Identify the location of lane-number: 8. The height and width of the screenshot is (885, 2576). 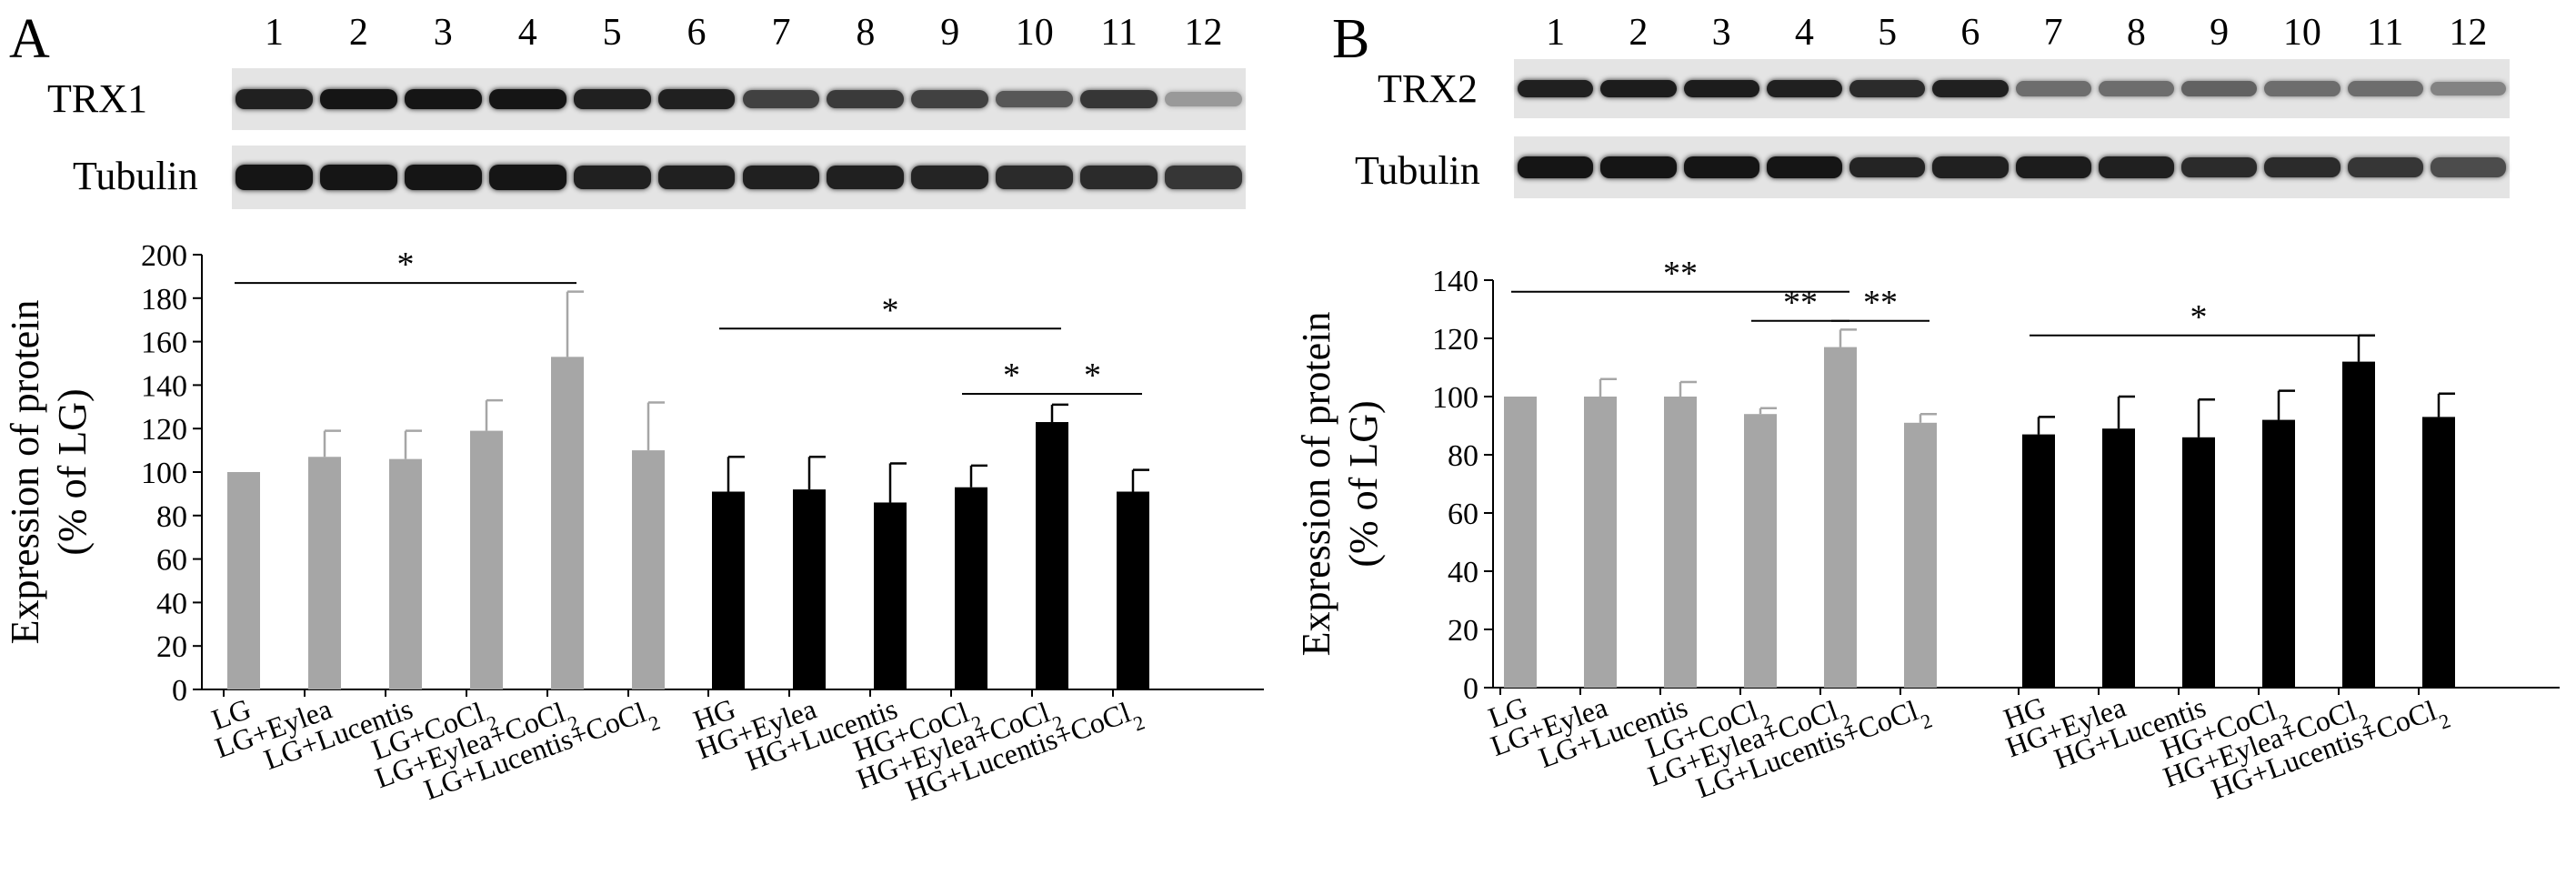
(2136, 33).